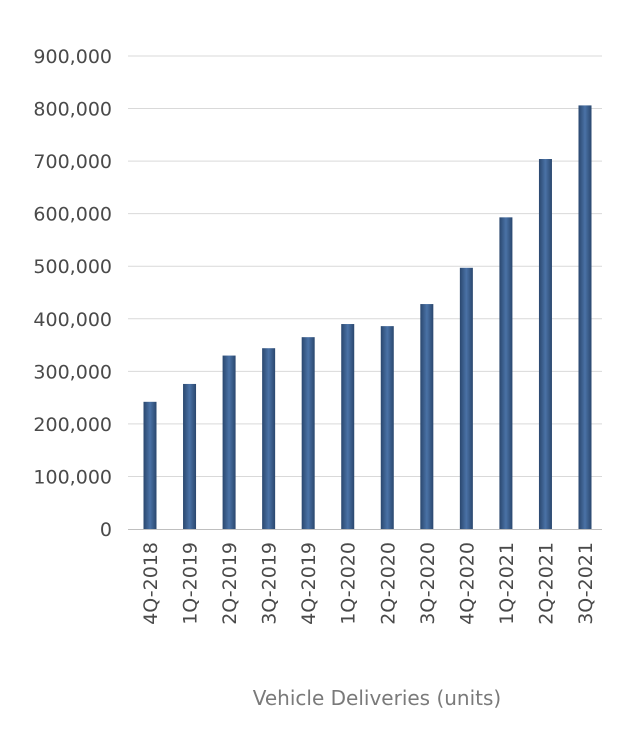  I want to click on x-tick-label: 4Q-2019, so click(309, 583).